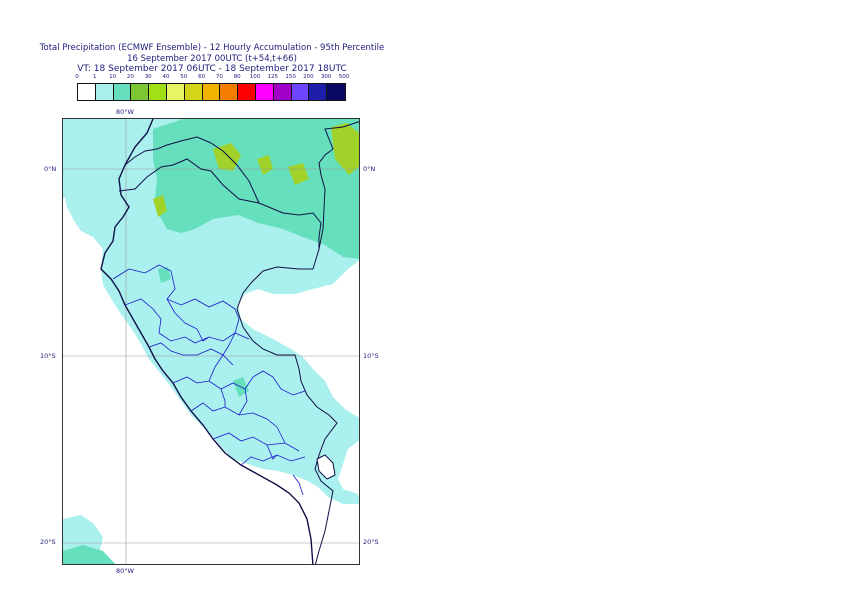 The height and width of the screenshot is (596, 842). What do you see at coordinates (202, 77) in the screenshot?
I see `legend-threshold-label: 60` at bounding box center [202, 77].